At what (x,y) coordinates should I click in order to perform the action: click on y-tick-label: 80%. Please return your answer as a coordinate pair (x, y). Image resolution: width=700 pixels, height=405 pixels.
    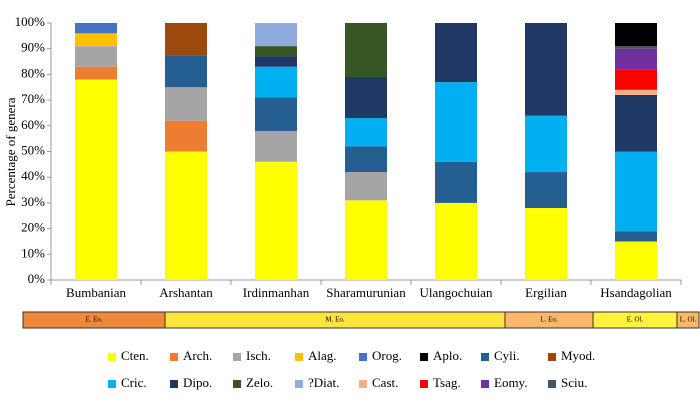
    Looking at the image, I should click on (33, 72).